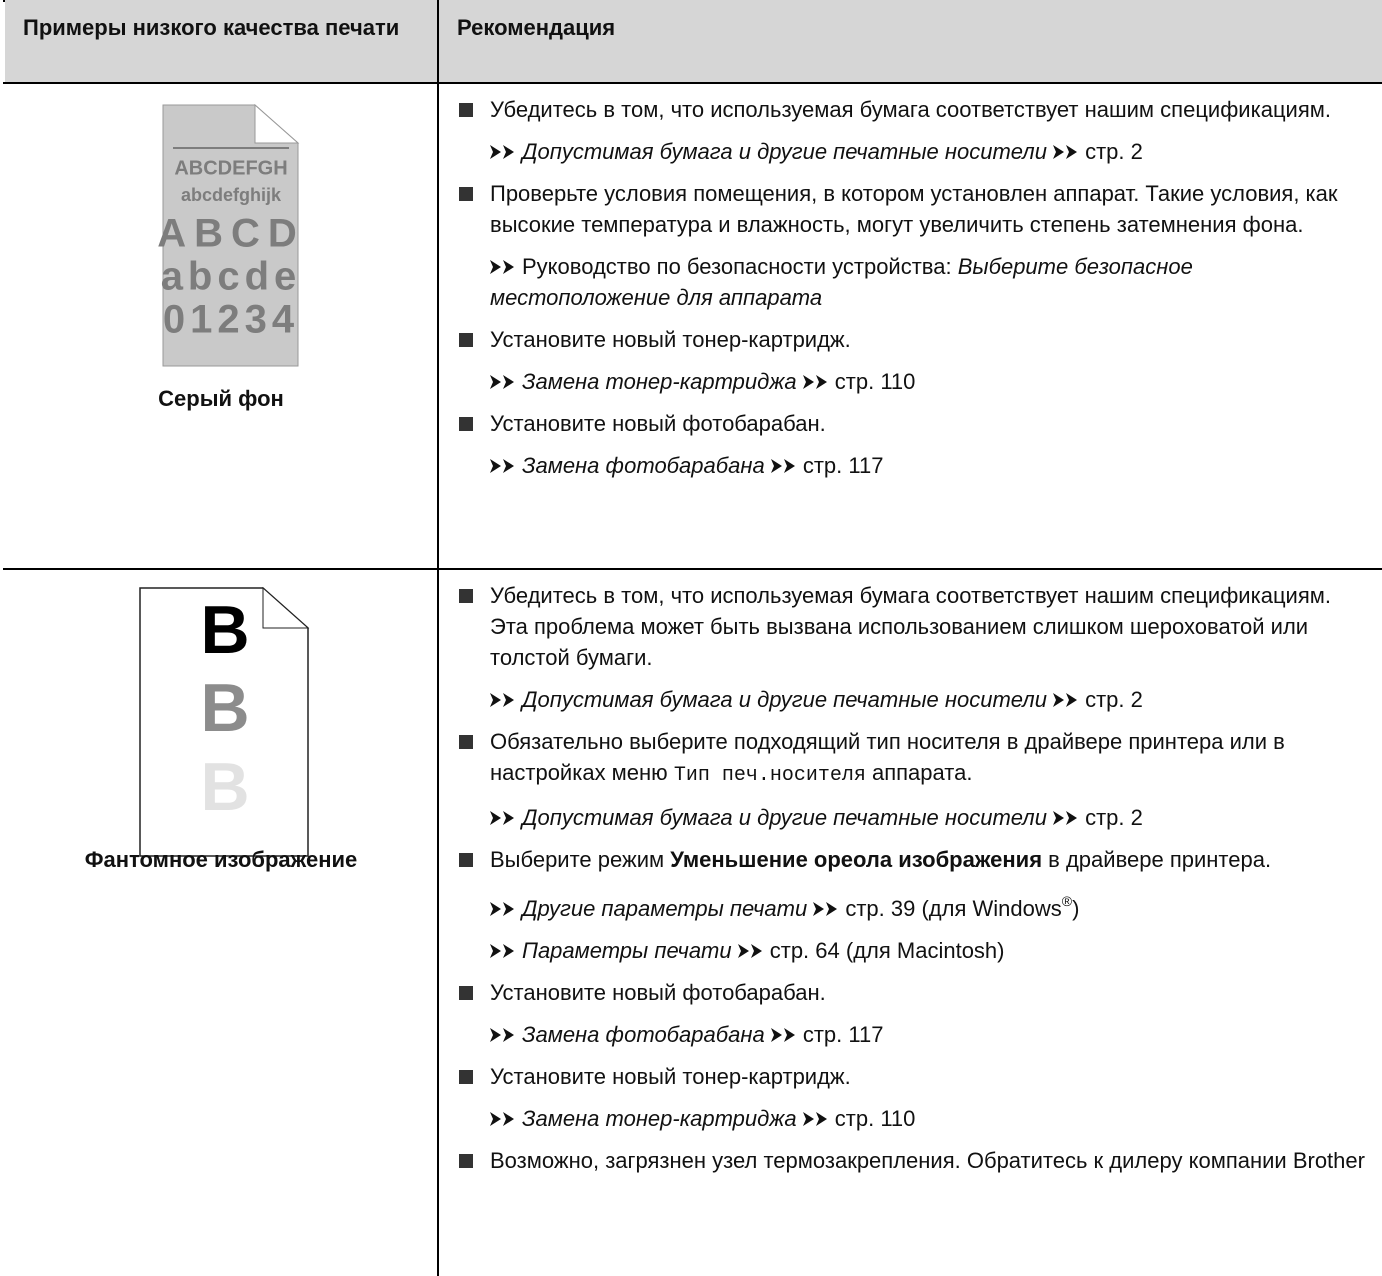  I want to click on sample-text: abcde, so click(231, 277).